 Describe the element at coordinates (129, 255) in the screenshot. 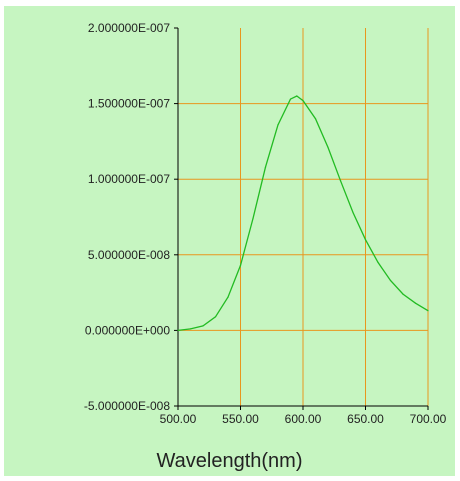

I see `y-tick-label: 5.000000E-008` at that location.